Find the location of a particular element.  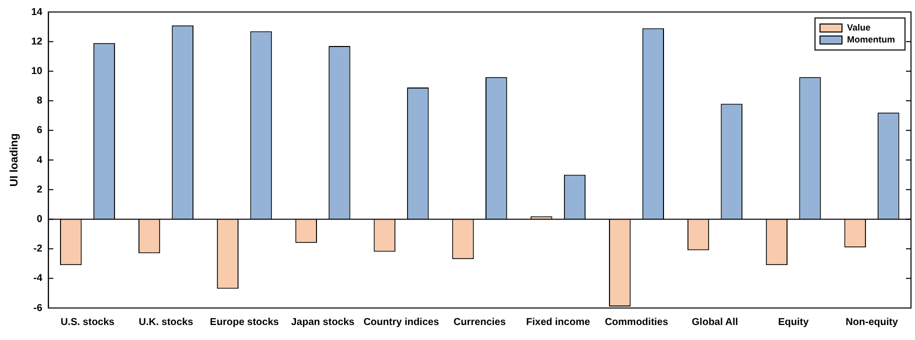

y-tick-label: 6 is located at coordinates (39, 130).